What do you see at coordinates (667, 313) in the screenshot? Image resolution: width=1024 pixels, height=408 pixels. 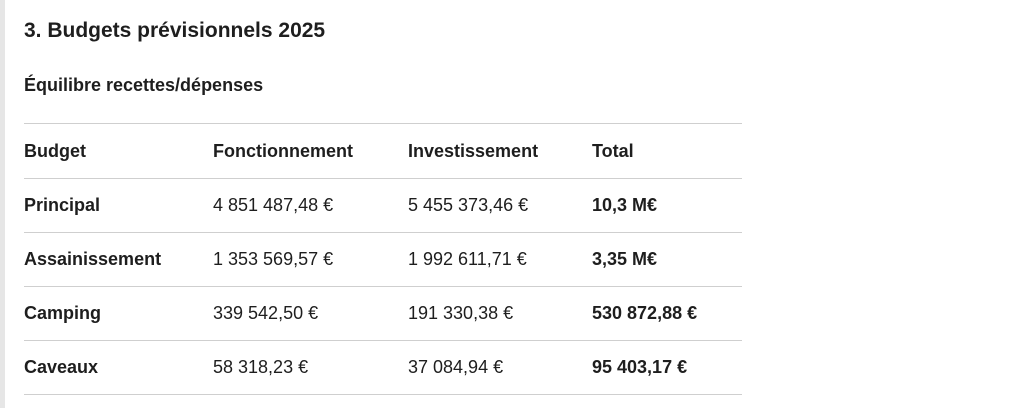 I see `row-total-value: 530 872,88 €` at bounding box center [667, 313].